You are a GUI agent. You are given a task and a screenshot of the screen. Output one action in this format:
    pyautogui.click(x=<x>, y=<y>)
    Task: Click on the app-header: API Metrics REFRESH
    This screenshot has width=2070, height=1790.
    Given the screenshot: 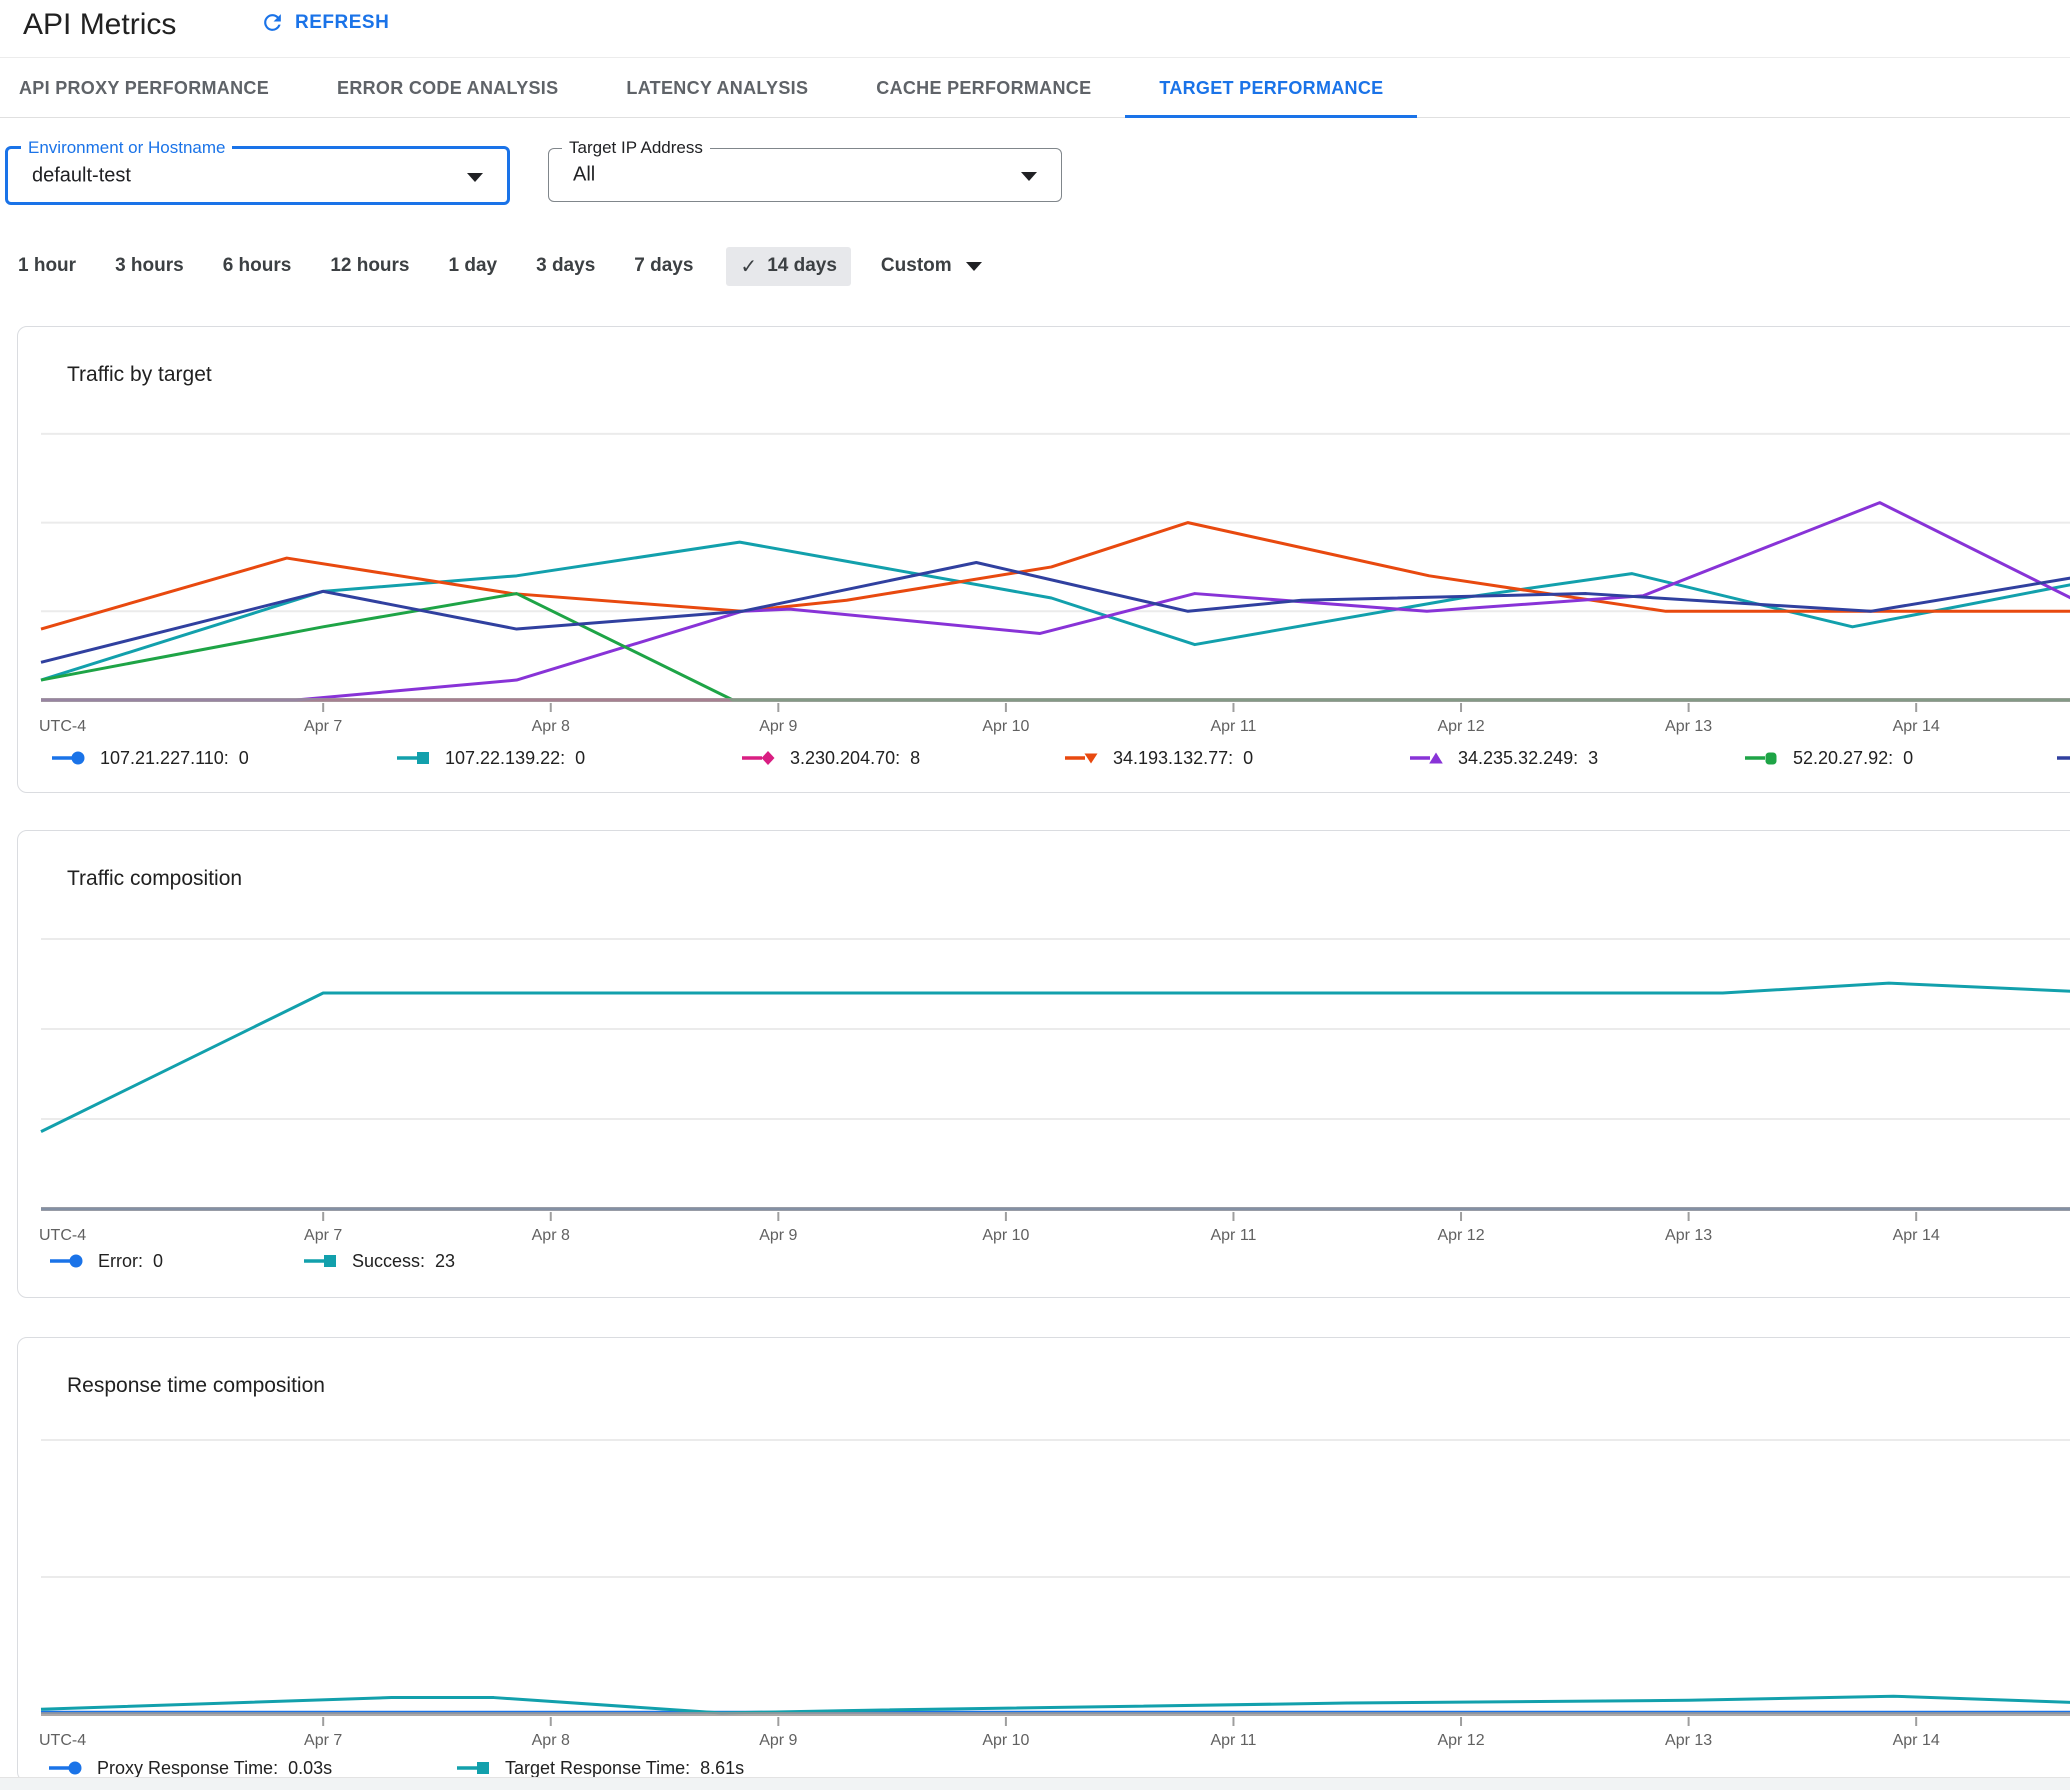 What is the action you would take?
    pyautogui.click(x=1035, y=28)
    